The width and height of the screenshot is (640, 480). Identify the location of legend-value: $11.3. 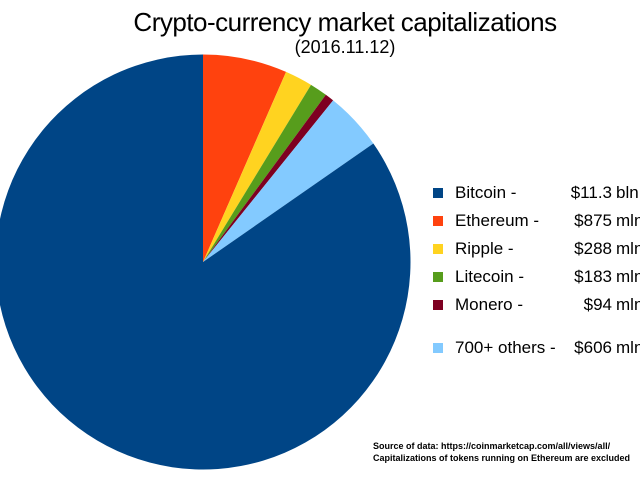
(591, 192).